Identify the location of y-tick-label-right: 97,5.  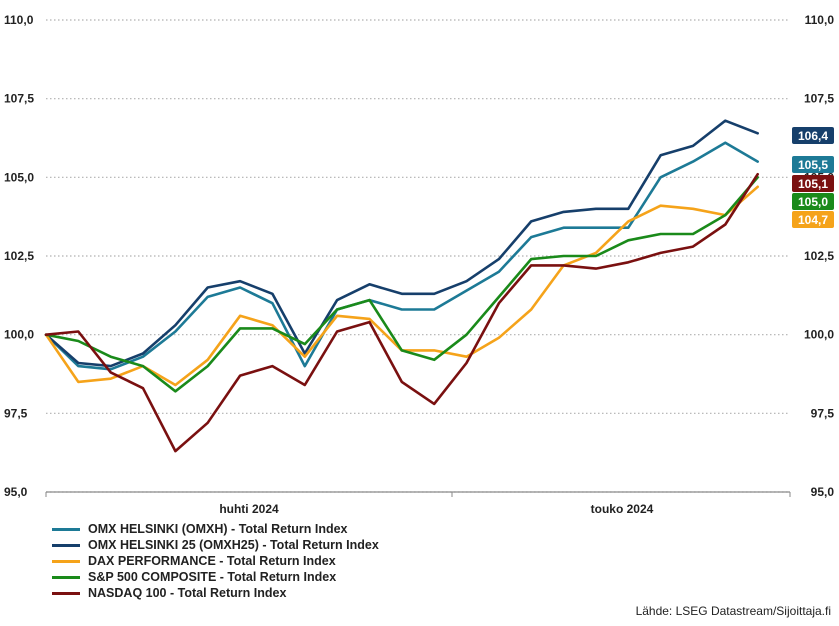
(823, 413).